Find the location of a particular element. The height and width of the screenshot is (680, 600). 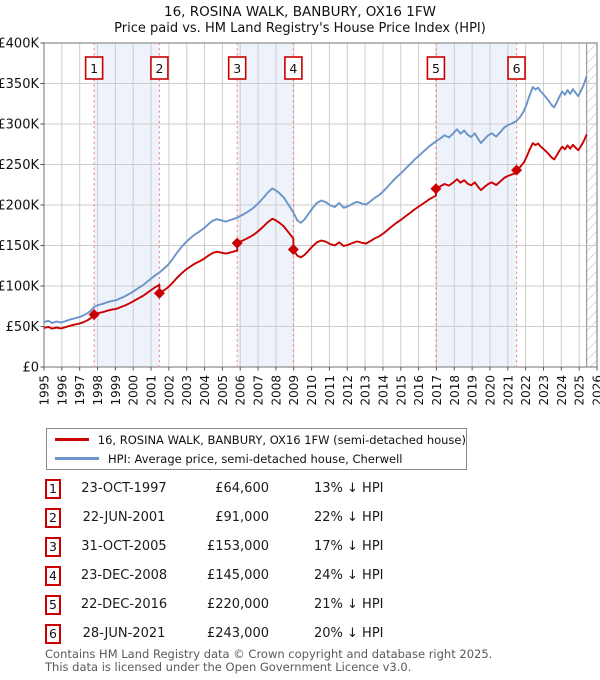

x-axis-label: 2024 is located at coordinates (562, 390).